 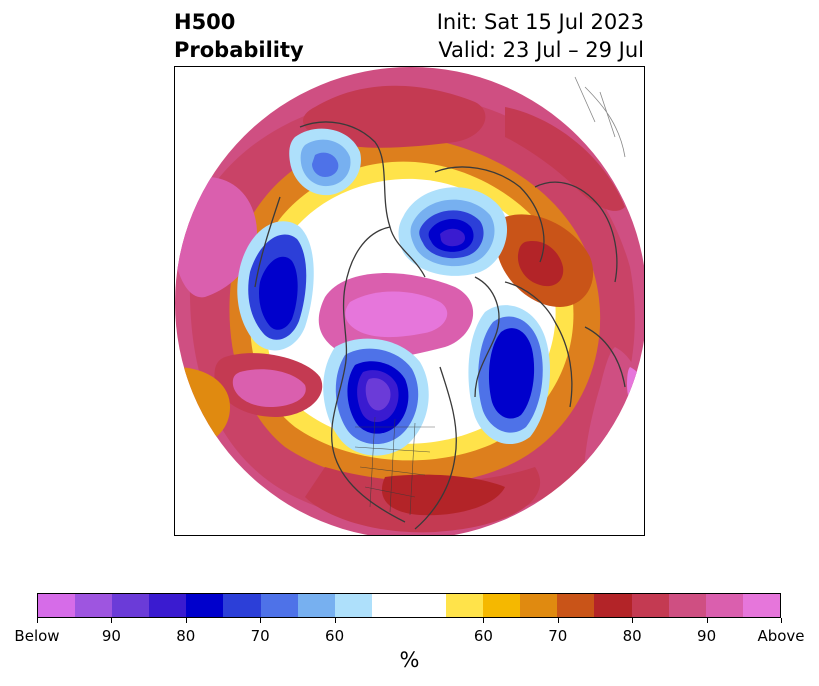 I want to click on colorbar-tick-label: Below, so click(x=37, y=636).